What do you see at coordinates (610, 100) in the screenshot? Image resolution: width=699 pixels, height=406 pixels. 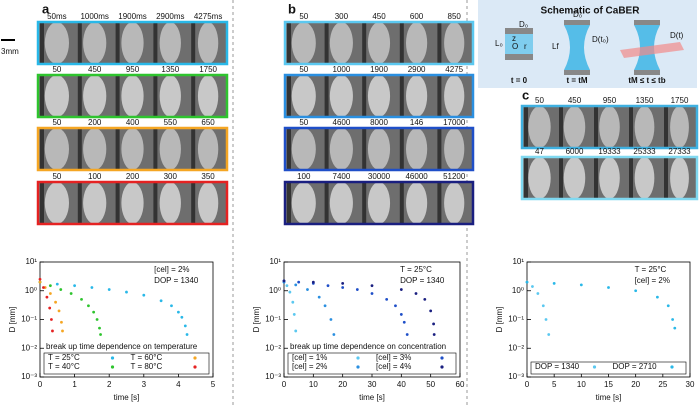 I see `strip-label: 950` at bounding box center [610, 100].